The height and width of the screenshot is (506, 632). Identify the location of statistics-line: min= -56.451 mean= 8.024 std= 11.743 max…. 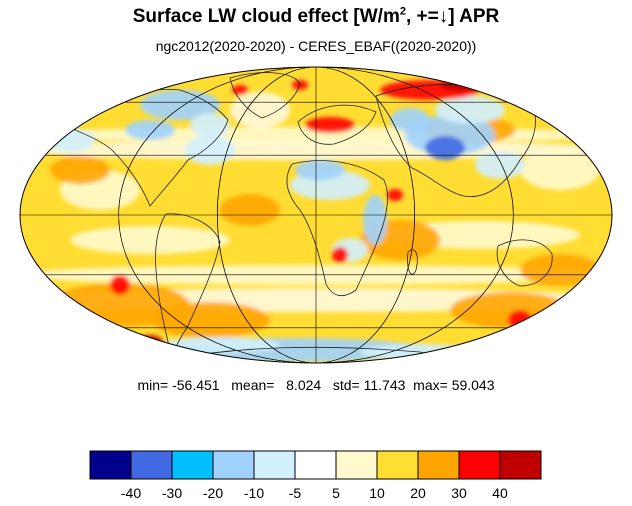
(316, 385).